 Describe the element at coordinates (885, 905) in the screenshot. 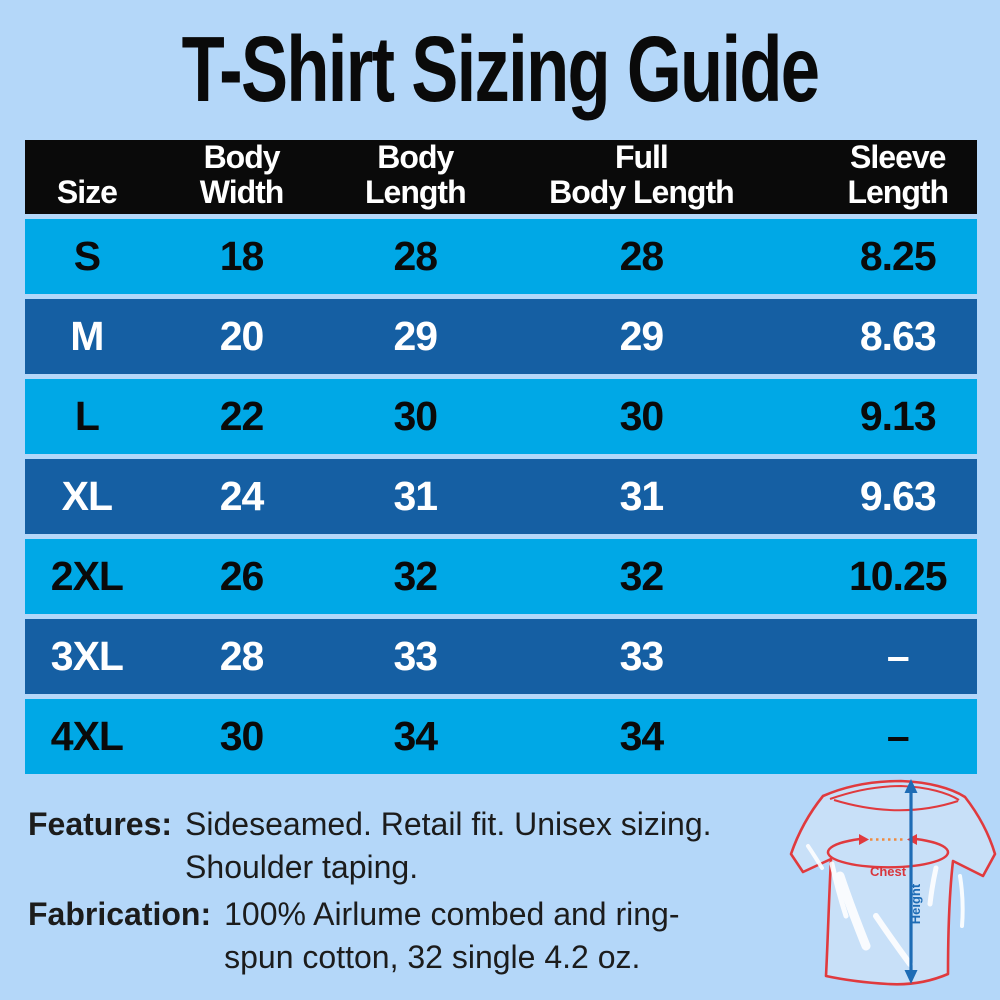

I see `fabric-highlights` at that location.